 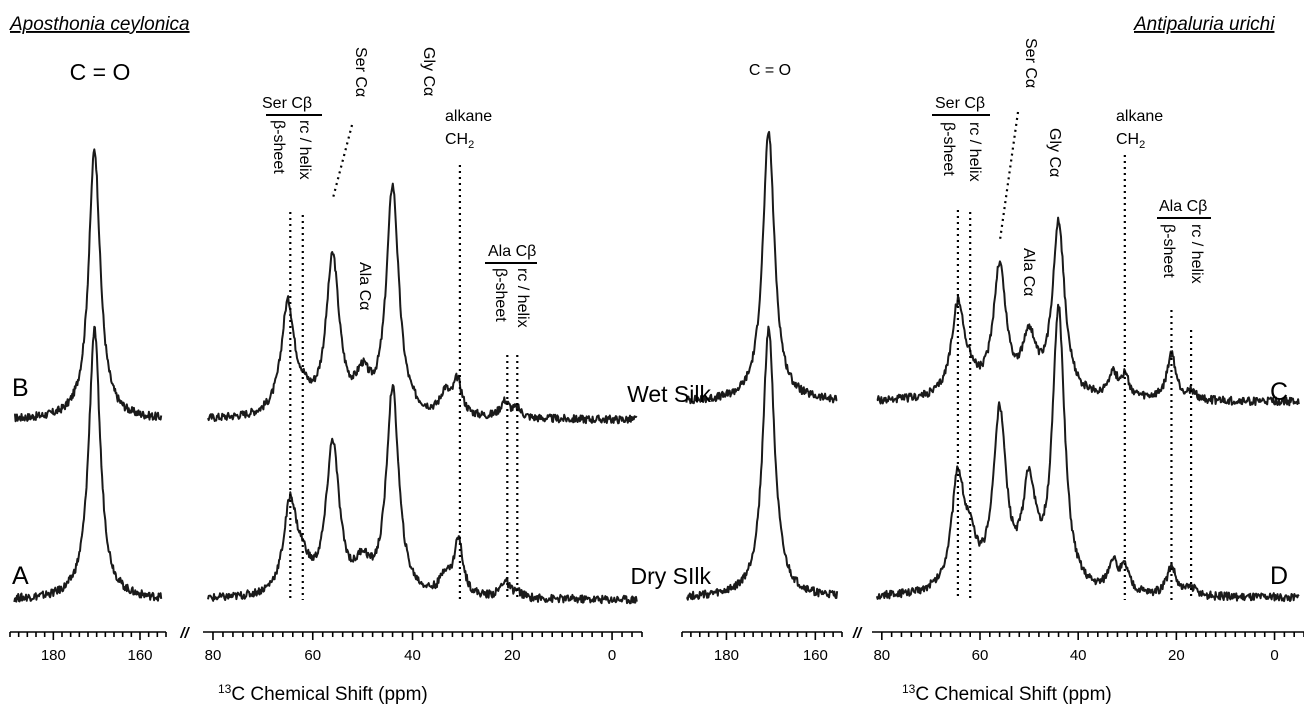 I want to click on ser-cb-rc-label-right: rc / helix, so click(x=974, y=152).